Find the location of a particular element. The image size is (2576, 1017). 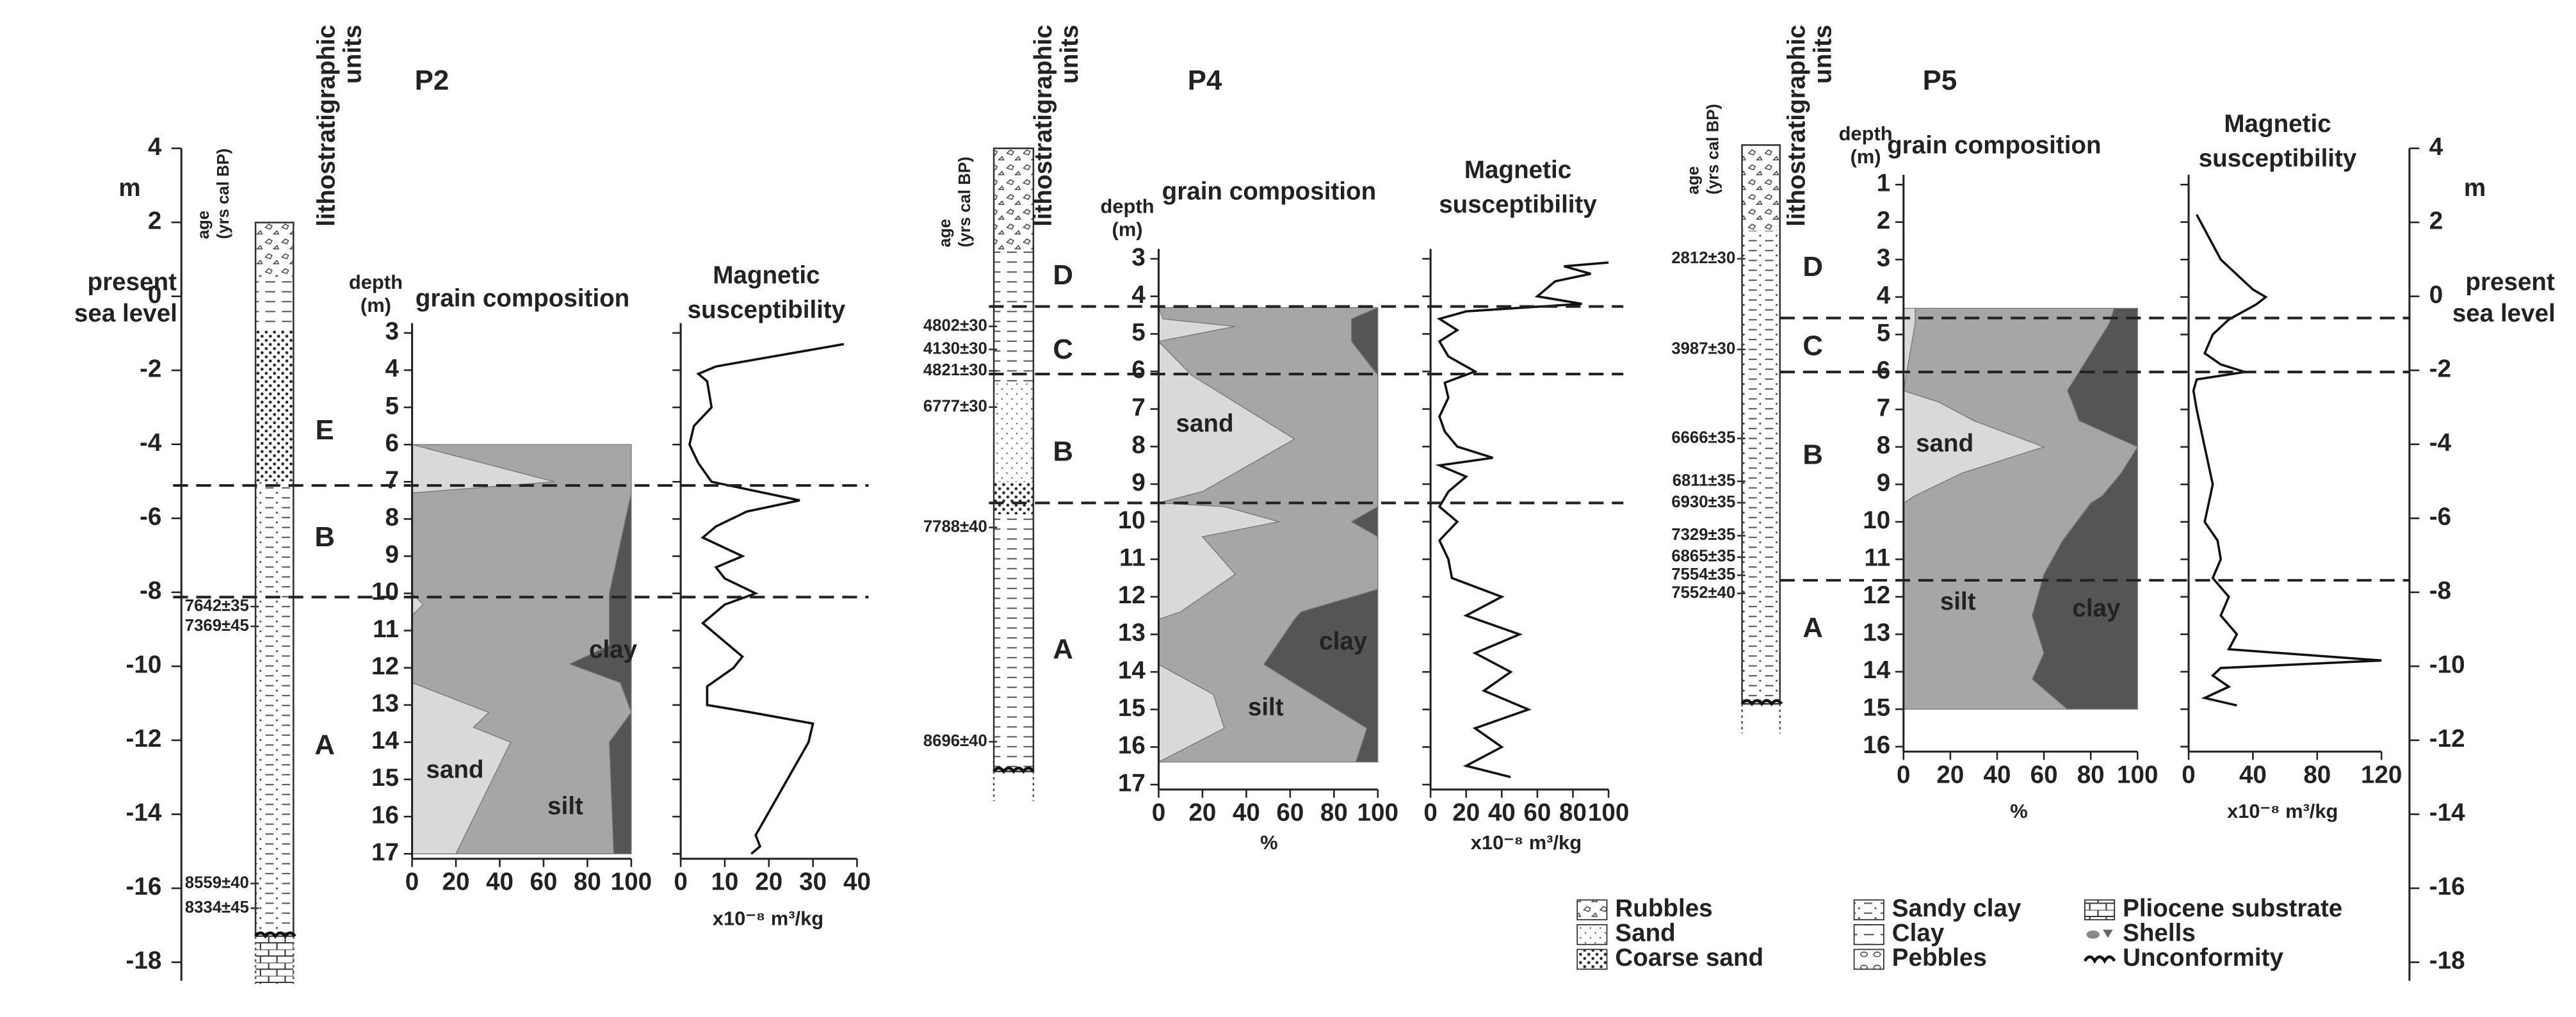

elevation-tick-label: 2 is located at coordinates (2436, 220).